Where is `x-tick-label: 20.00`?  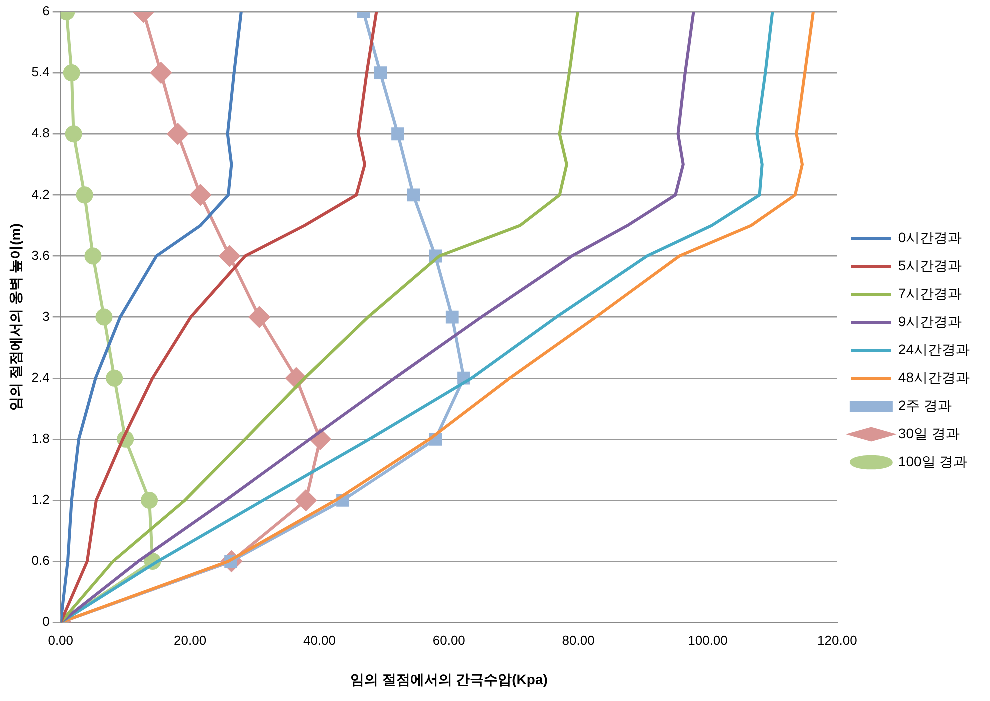 x-tick-label: 20.00 is located at coordinates (190, 640).